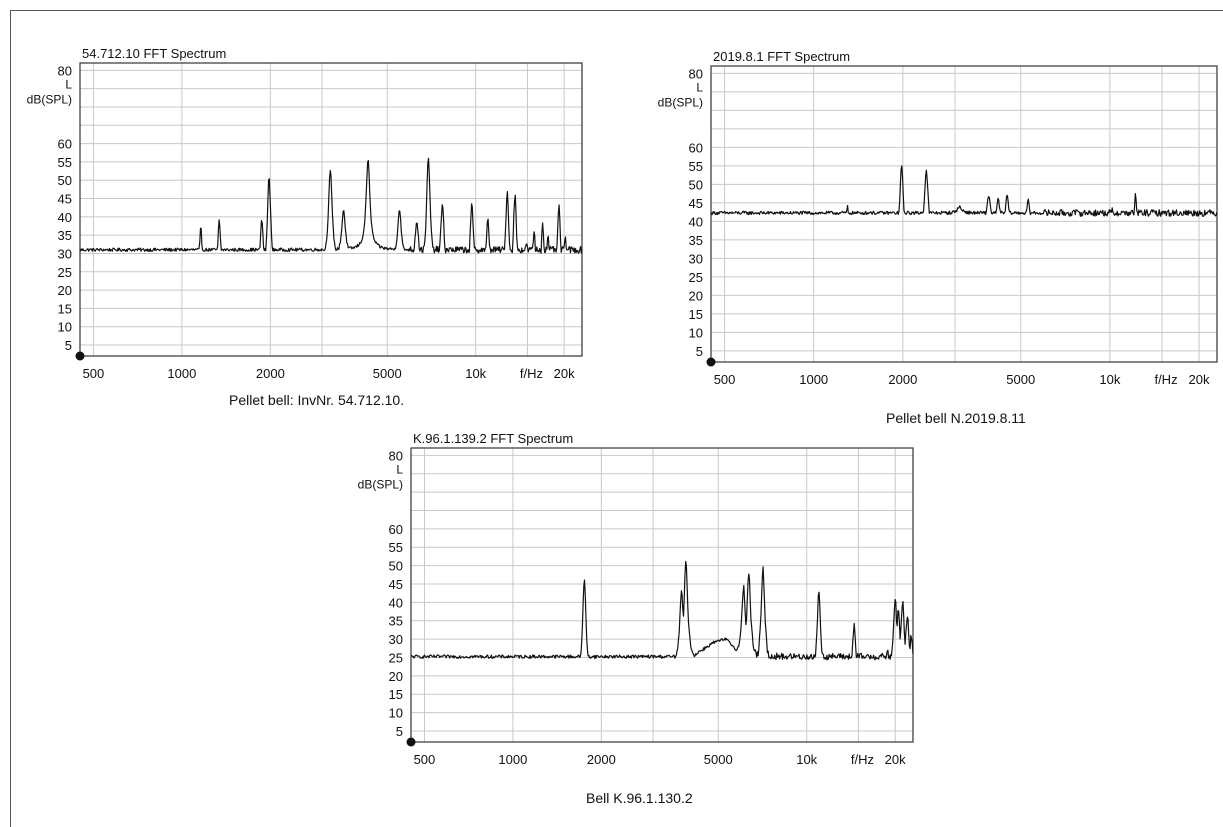 The image size is (1223, 827). What do you see at coordinates (639, 798) in the screenshot?
I see `chart-caption: Bell K.96.1.130.2` at bounding box center [639, 798].